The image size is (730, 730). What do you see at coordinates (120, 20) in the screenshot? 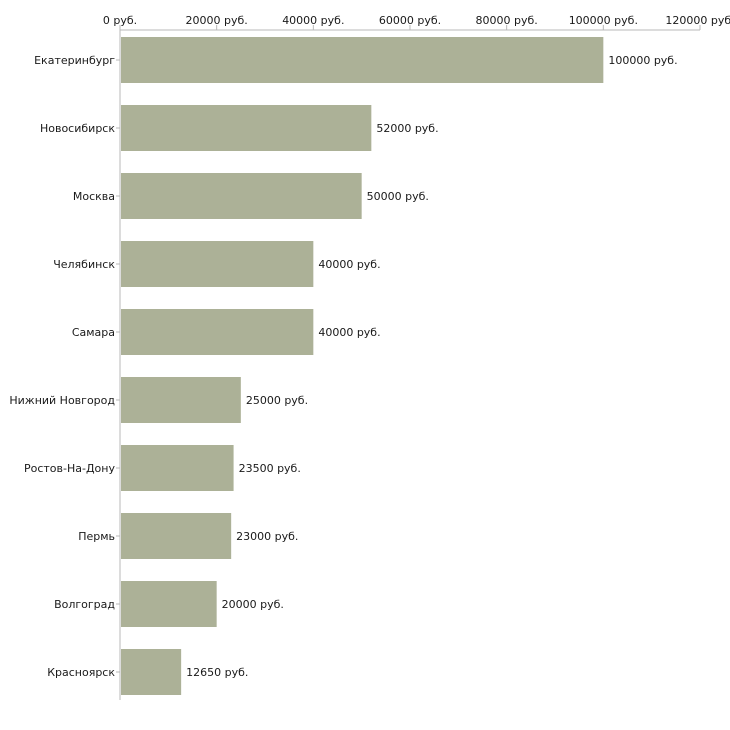
I see `x-tick-label: 0 руб.` at bounding box center [120, 20].